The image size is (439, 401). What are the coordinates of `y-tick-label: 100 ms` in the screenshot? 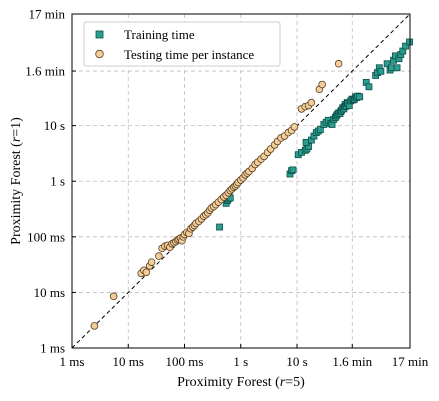 It's located at (46, 236).